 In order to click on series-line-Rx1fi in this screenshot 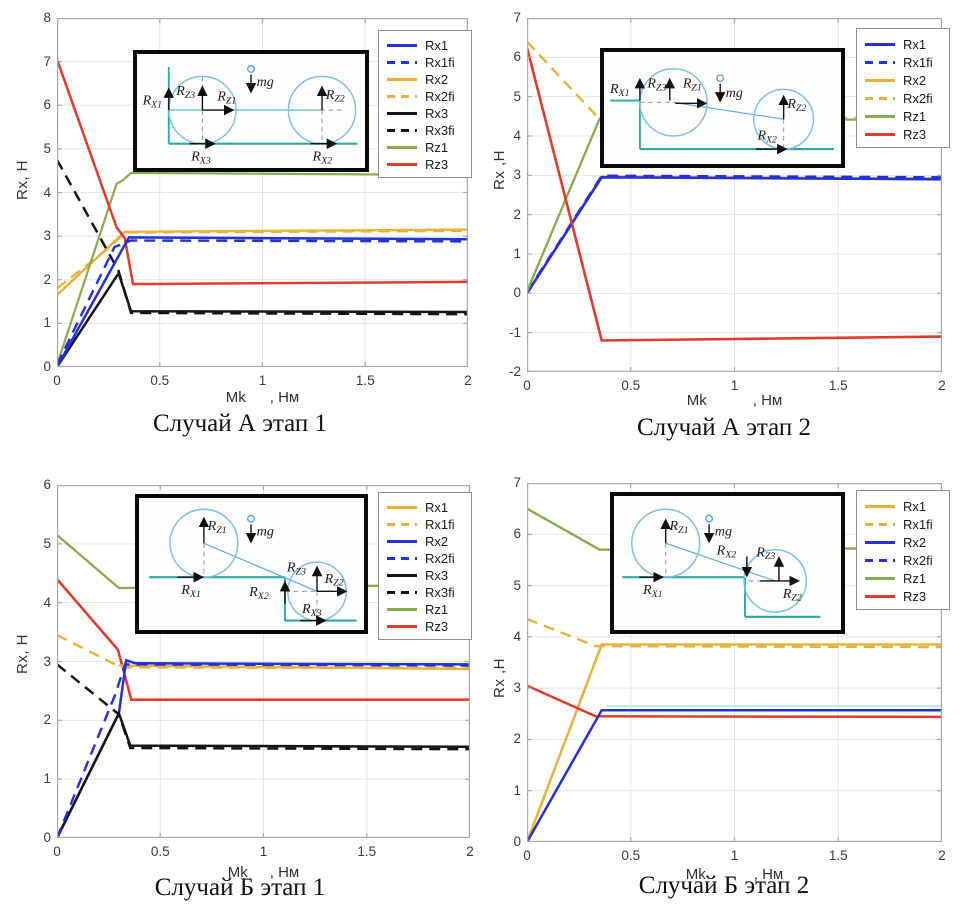, I will do `click(734, 633)`.